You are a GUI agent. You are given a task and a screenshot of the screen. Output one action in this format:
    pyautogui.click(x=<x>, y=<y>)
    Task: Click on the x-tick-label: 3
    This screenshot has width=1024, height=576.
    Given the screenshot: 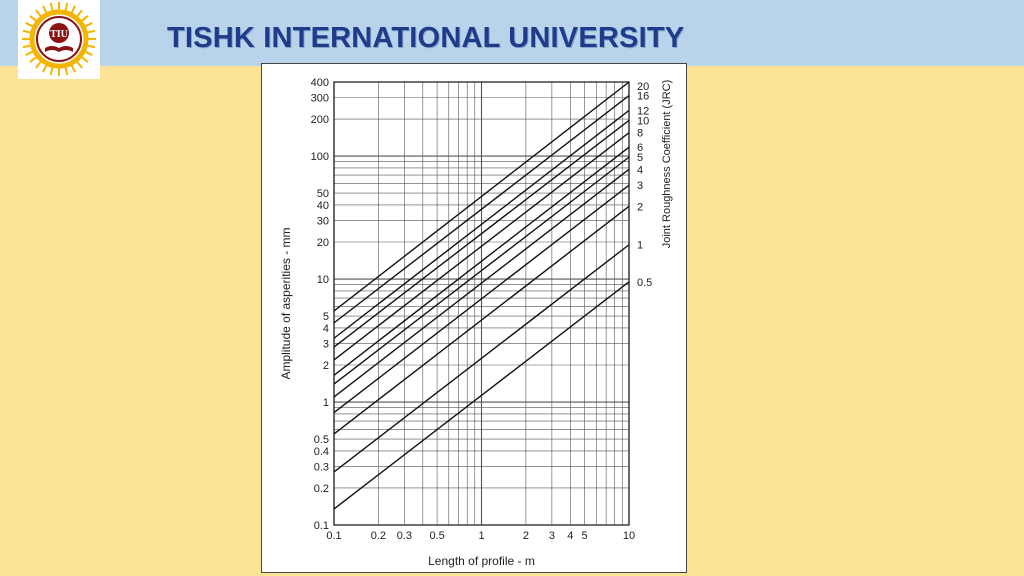 What is the action you would take?
    pyautogui.click(x=552, y=536)
    